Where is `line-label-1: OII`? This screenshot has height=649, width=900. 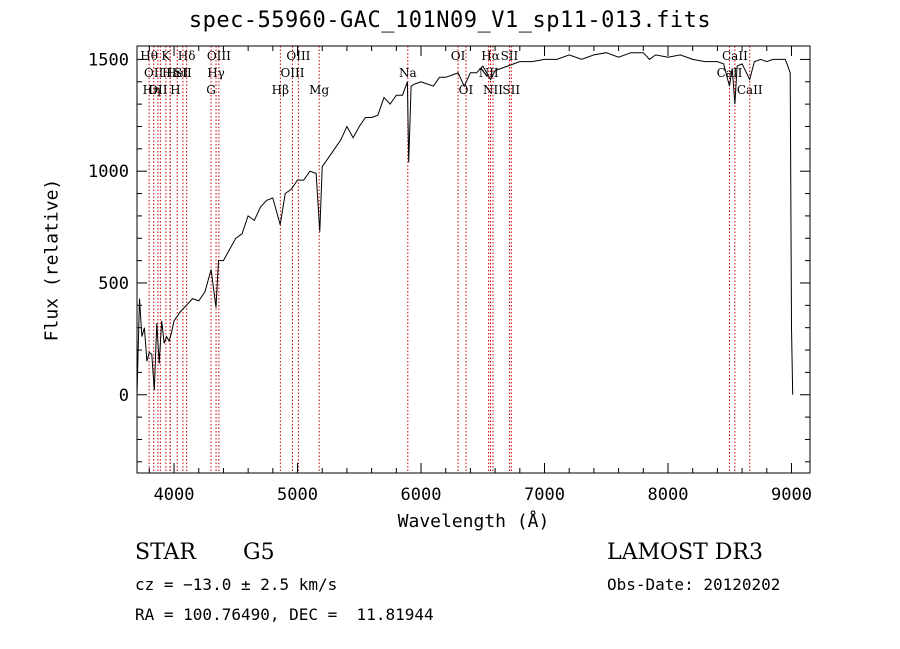 line-label-1: OII is located at coordinates (154, 73).